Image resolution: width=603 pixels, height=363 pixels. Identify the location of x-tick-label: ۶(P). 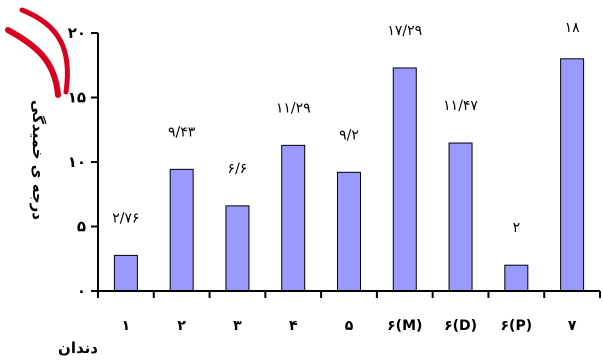
(517, 326).